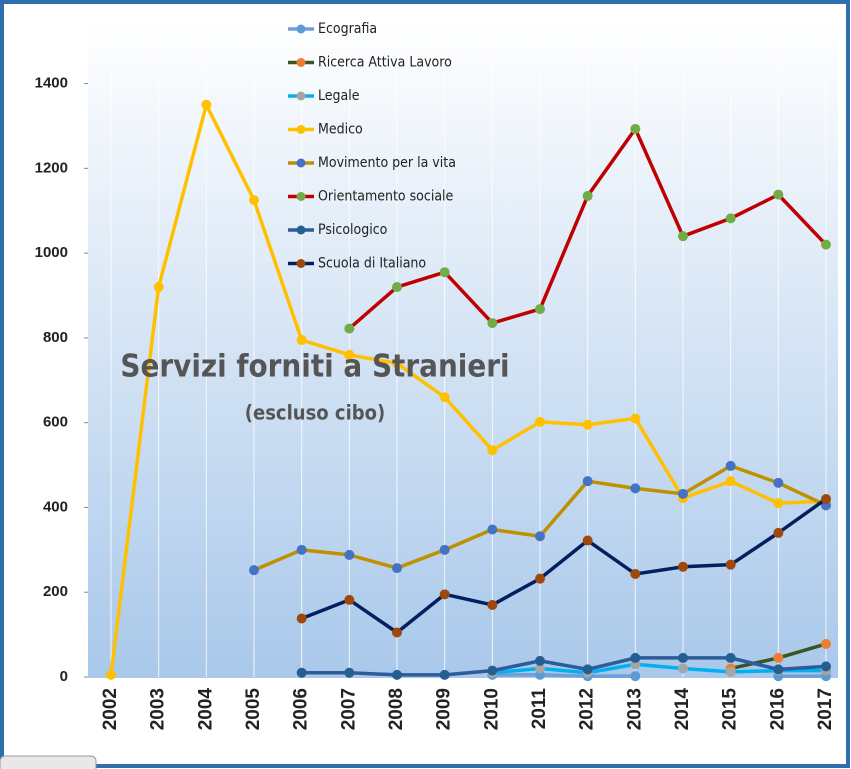 The height and width of the screenshot is (769, 851). What do you see at coordinates (253, 709) in the screenshot?
I see `x-tick-label: 2005` at bounding box center [253, 709].